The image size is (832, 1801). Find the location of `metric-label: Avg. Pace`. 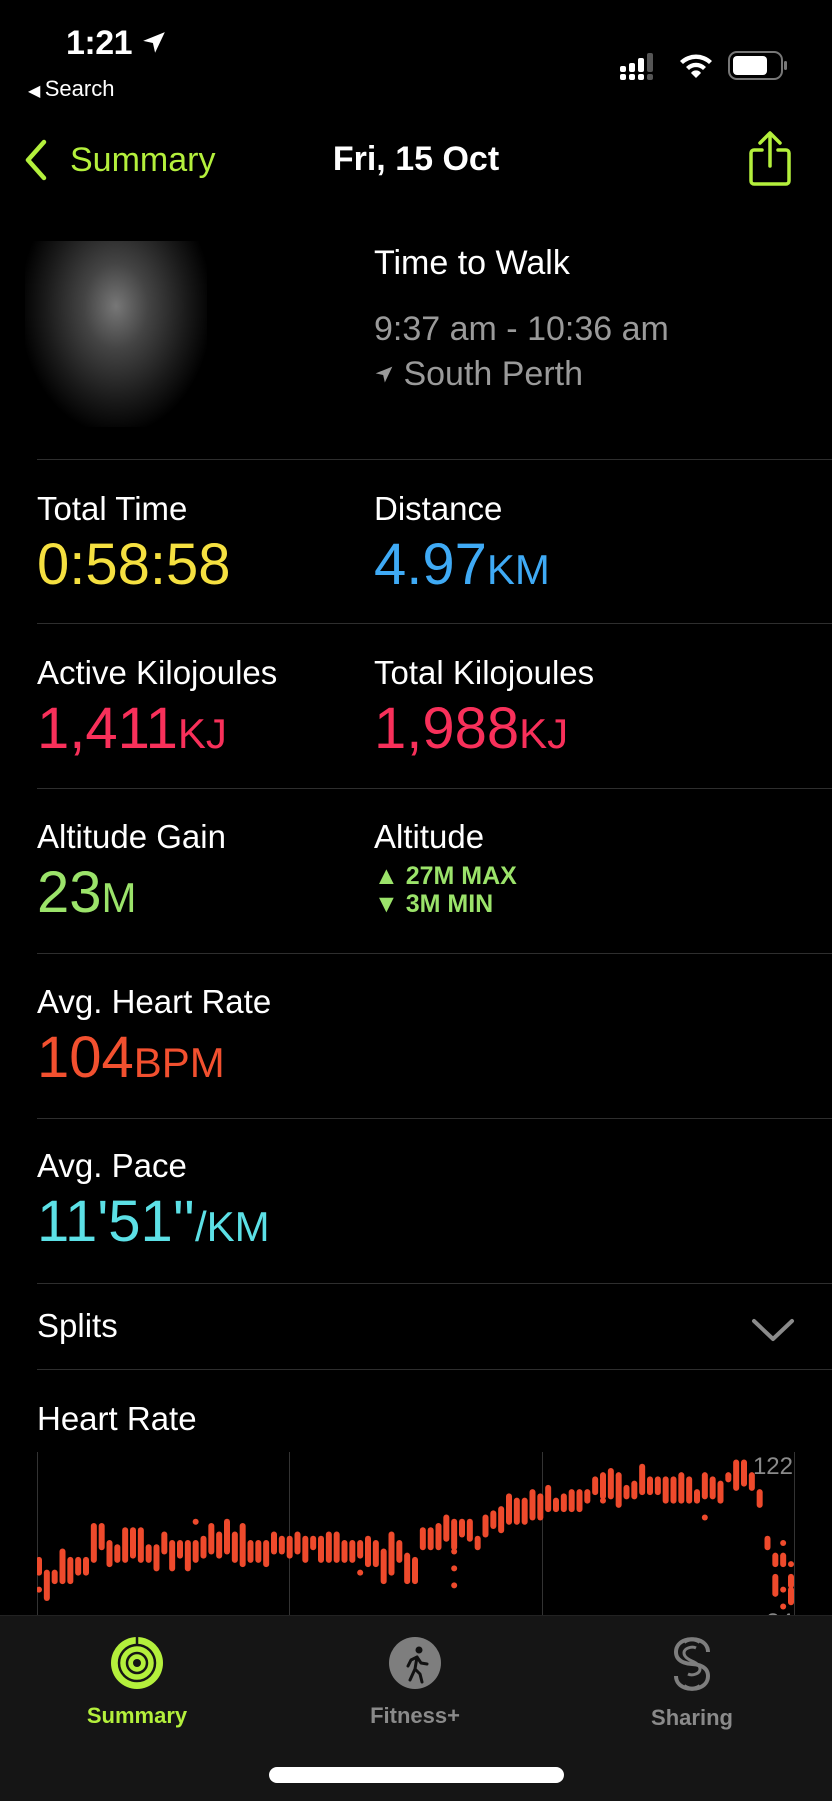

metric-label: Avg. Pace is located at coordinates (112, 1165).